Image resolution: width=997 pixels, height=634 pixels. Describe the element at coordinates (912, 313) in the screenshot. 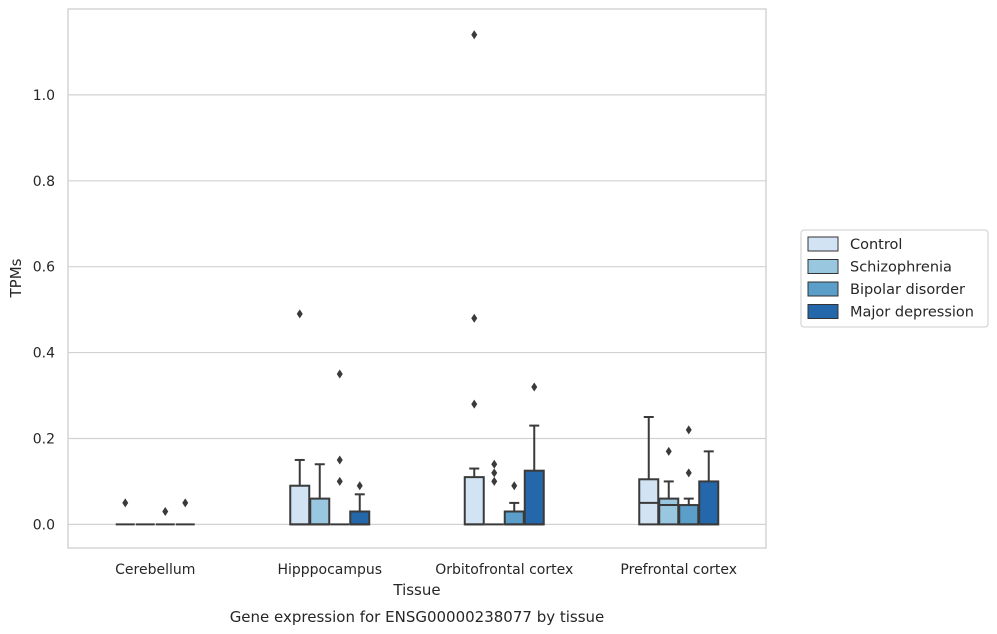

I see `legend-label: Major depression` at that location.